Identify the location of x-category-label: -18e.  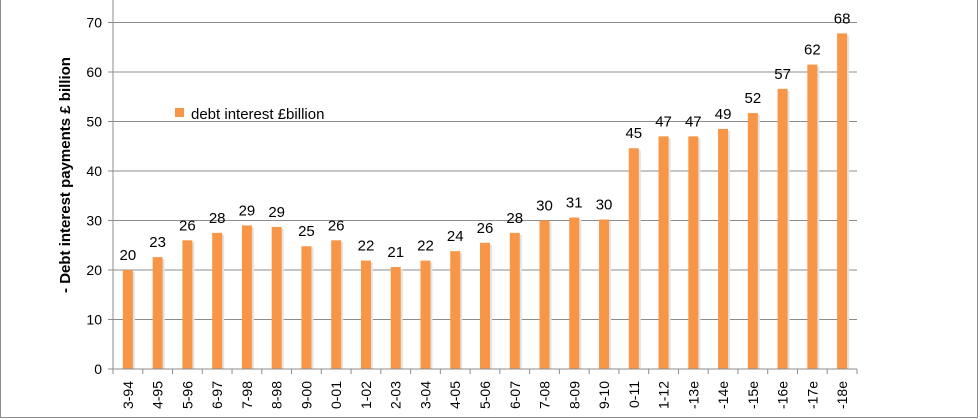
(842, 395).